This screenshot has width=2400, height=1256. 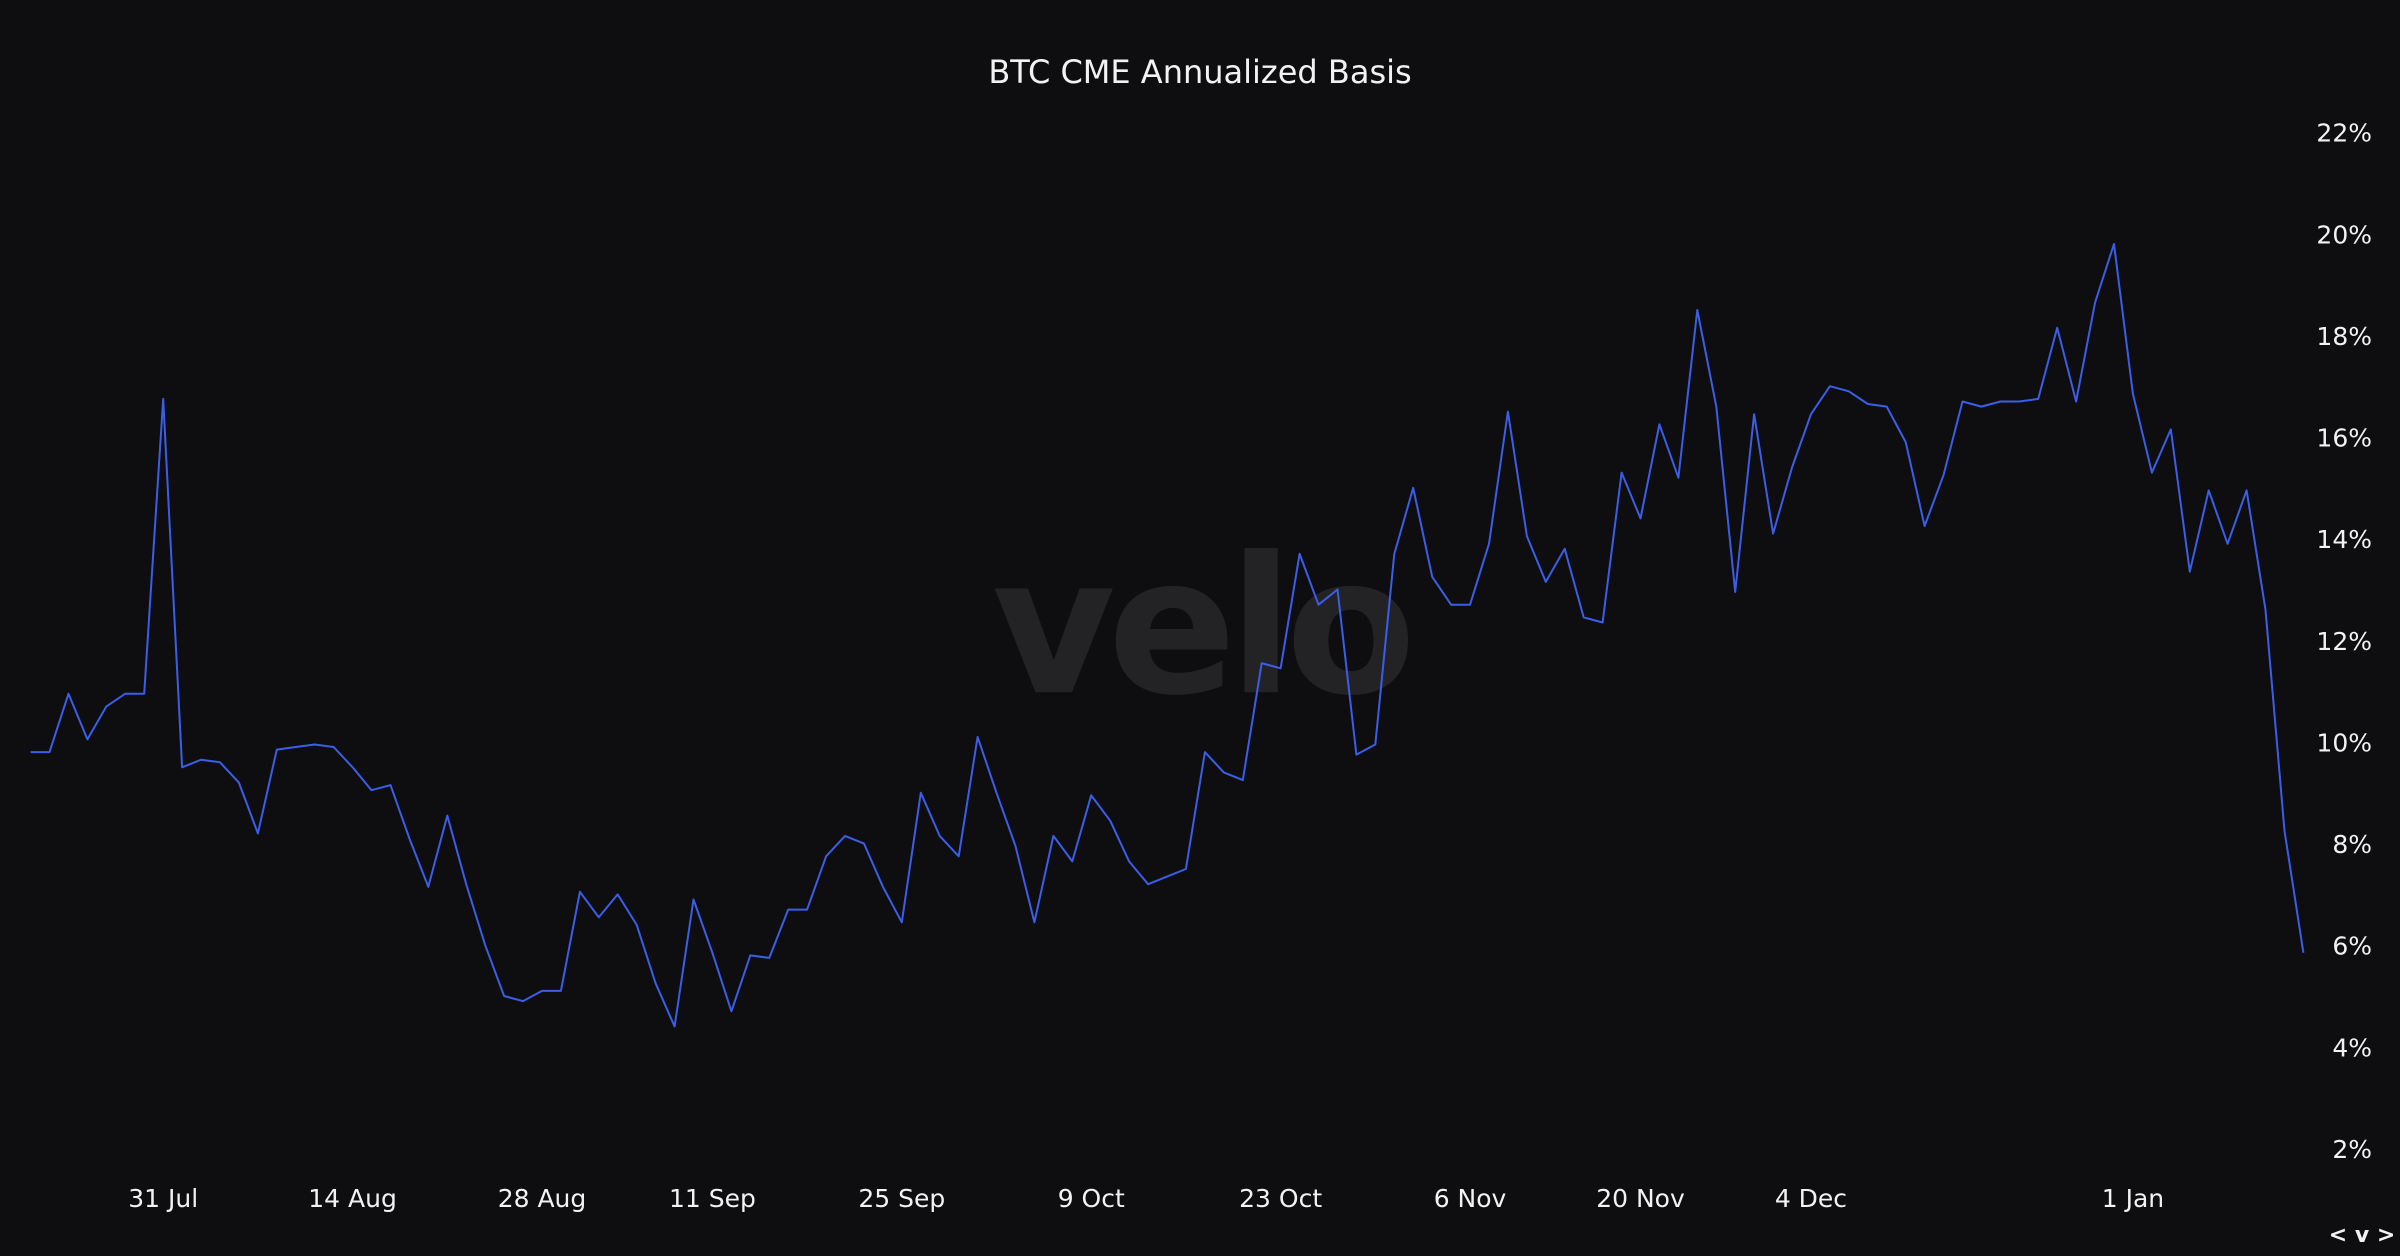 I want to click on y-tick-label: 12%, so click(x=2344, y=641).